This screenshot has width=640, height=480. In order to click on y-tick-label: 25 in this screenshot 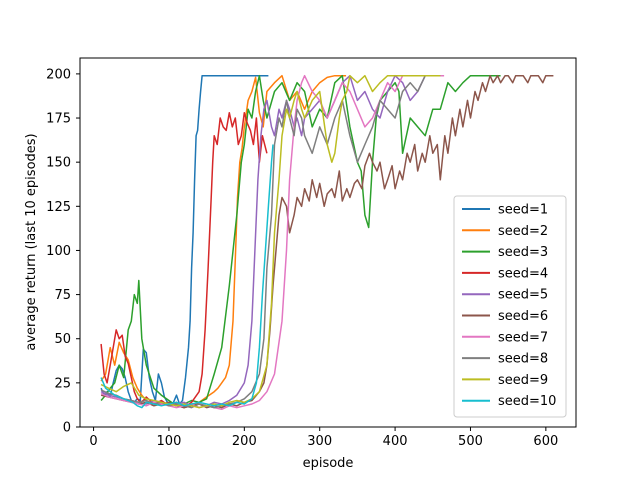, I will do `click(62, 383)`.